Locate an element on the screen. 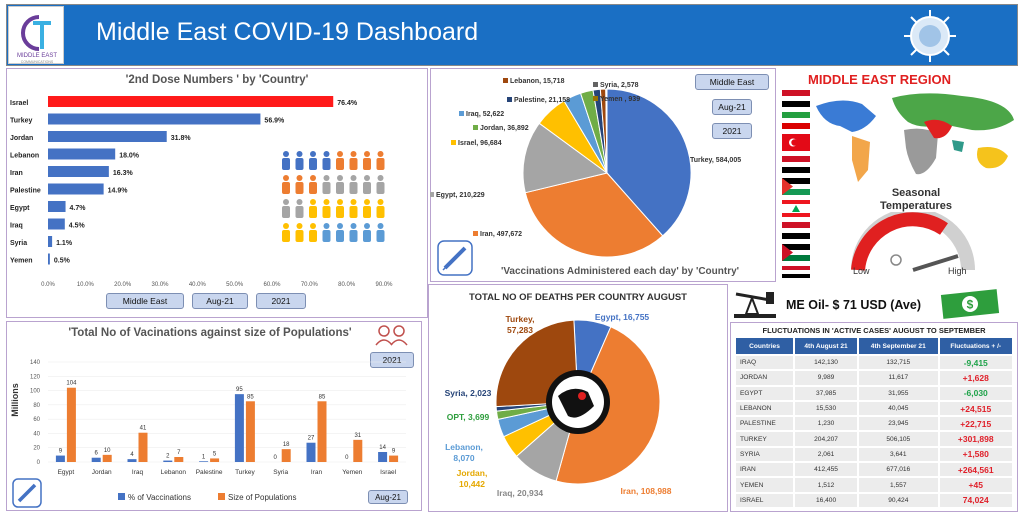 Image resolution: width=1024 pixels, height=516 pixels. aug-cell: 37,985 is located at coordinates (826, 393).